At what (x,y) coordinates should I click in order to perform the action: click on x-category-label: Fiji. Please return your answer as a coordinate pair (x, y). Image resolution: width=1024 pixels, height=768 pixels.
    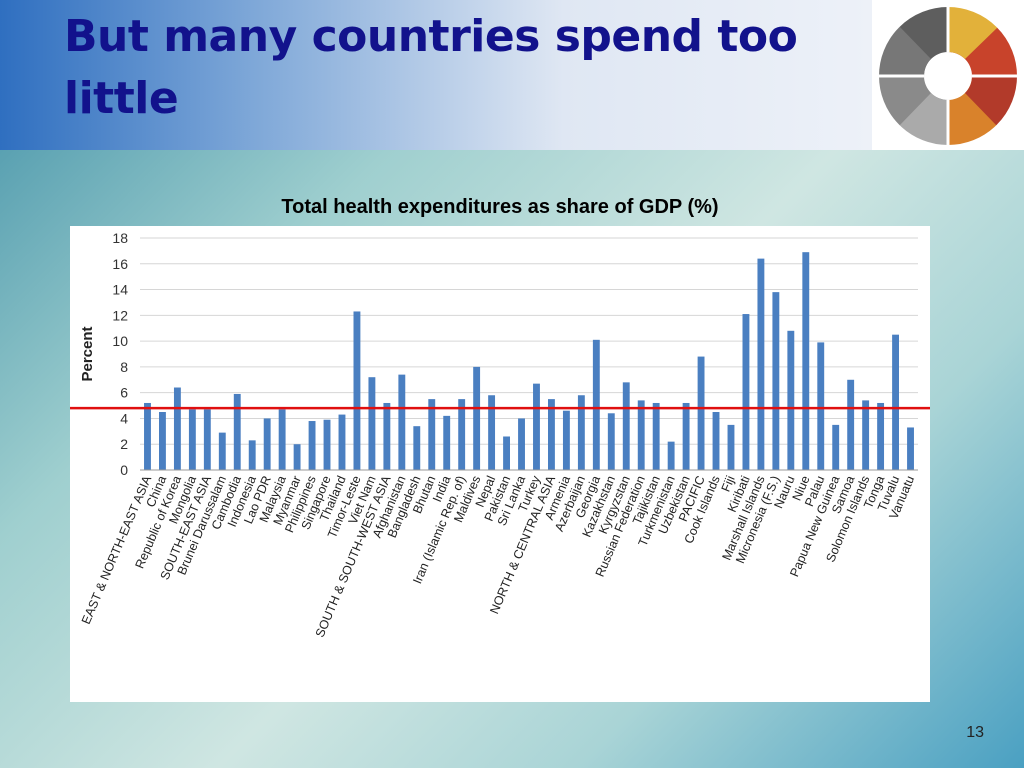
    Looking at the image, I should click on (728, 484).